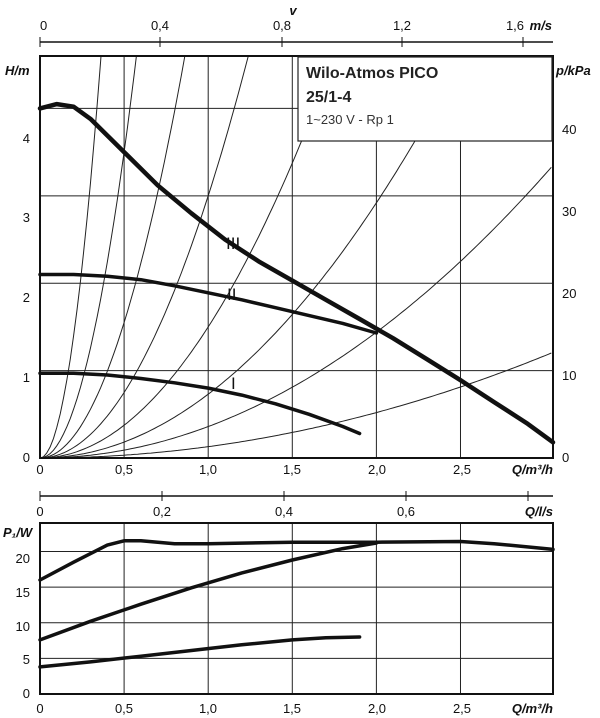 This screenshot has height=718, width=600. What do you see at coordinates (425, 99) in the screenshot?
I see `title-box` at bounding box center [425, 99].